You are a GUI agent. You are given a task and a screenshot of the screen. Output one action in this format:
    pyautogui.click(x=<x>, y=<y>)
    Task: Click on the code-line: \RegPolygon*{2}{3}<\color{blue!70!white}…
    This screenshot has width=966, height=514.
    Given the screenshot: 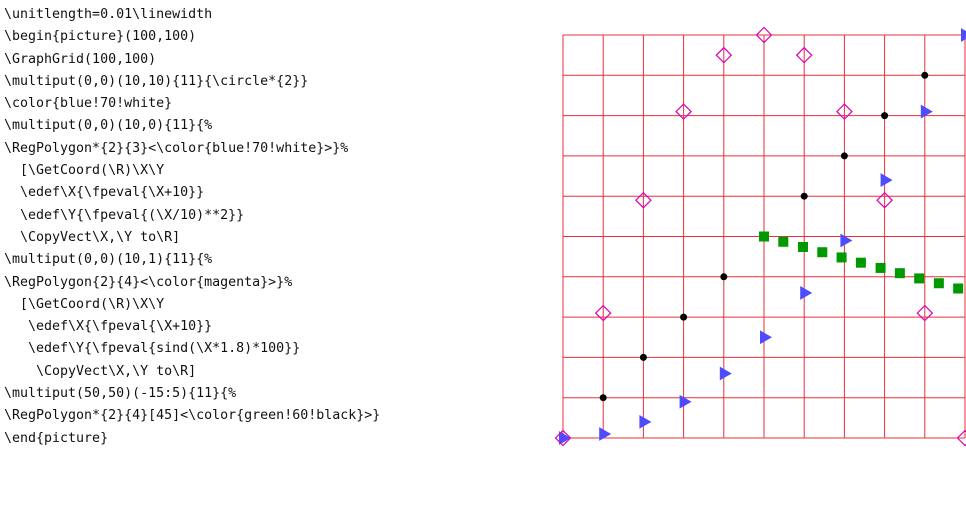 What is the action you would take?
    pyautogui.click(x=176, y=148)
    